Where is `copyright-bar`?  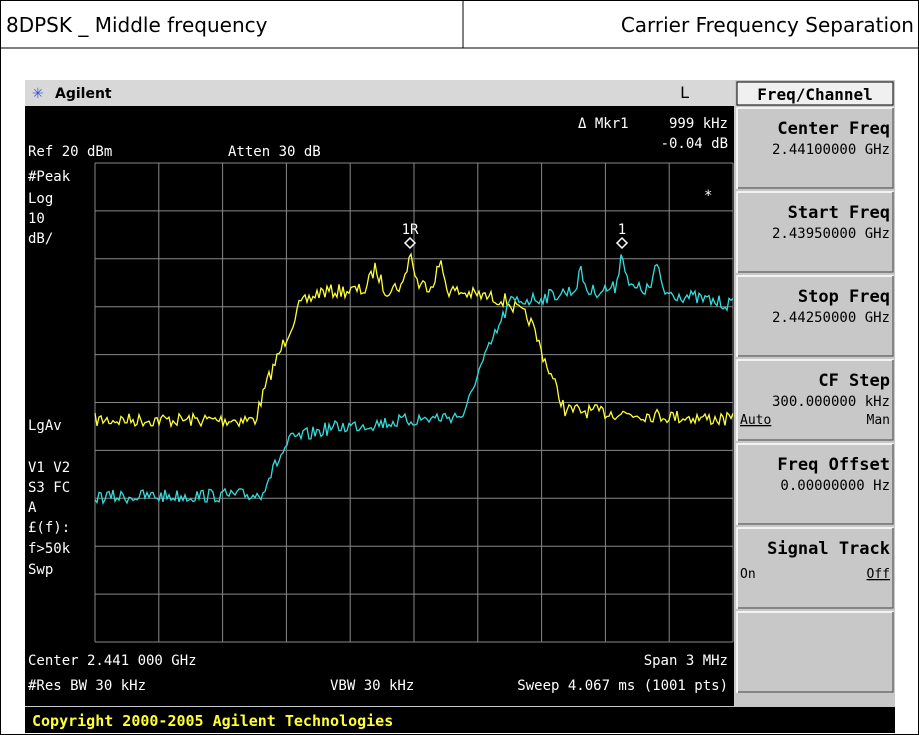
copyright-bar is located at coordinates (460, 720).